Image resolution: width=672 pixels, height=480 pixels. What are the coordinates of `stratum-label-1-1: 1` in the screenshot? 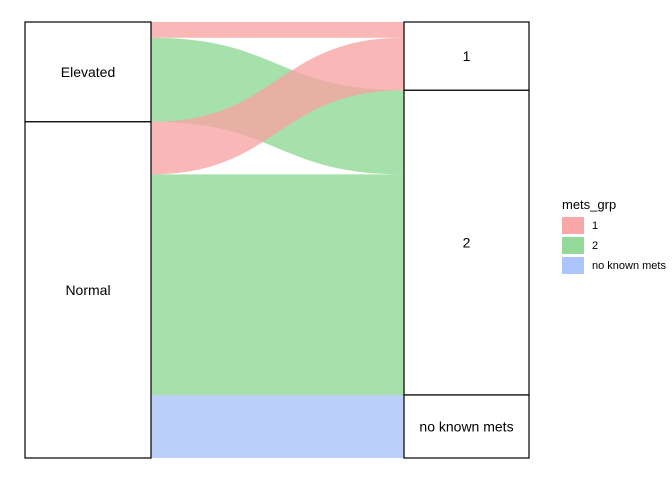 It's located at (467, 56).